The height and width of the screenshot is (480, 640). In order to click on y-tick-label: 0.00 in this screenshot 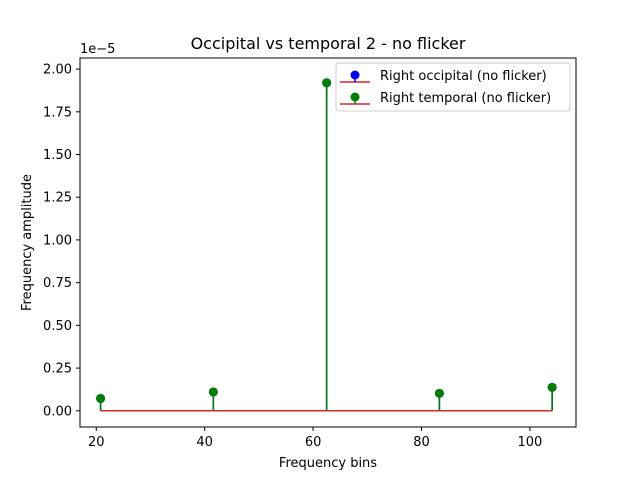, I will do `click(57, 411)`.